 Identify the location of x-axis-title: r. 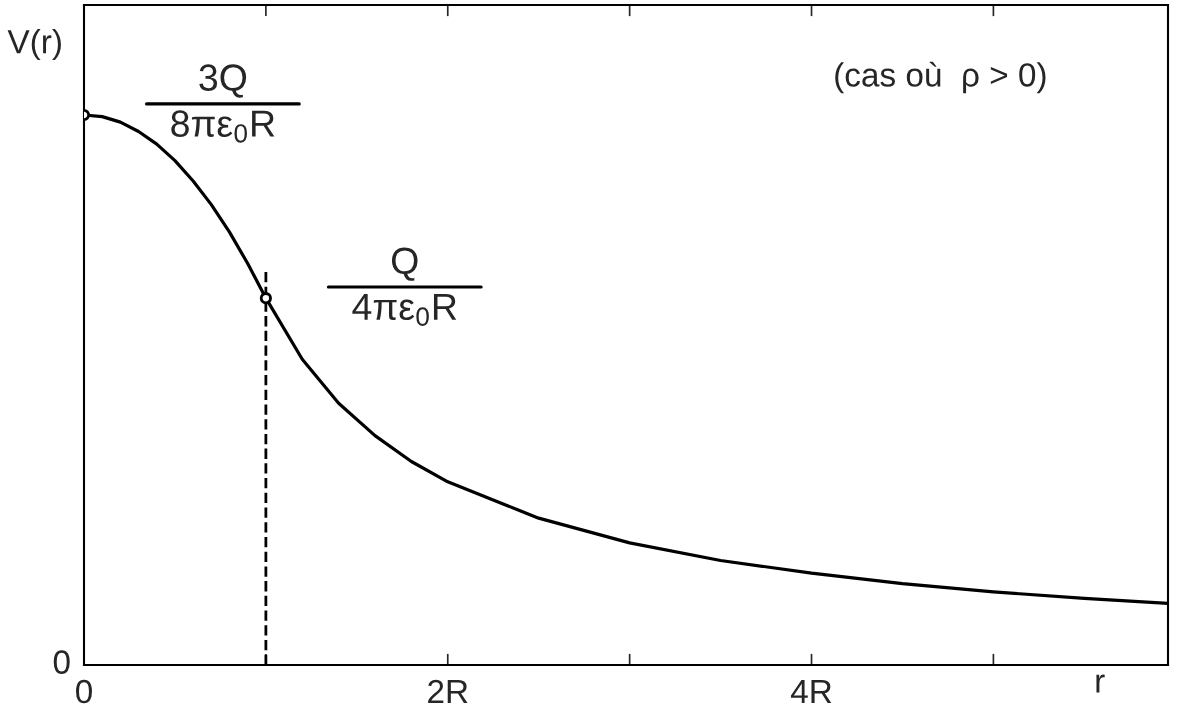
(1100, 683).